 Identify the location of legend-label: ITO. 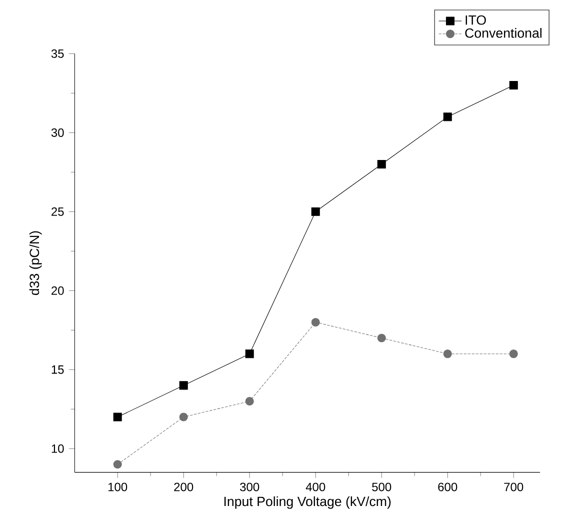
(476, 20).